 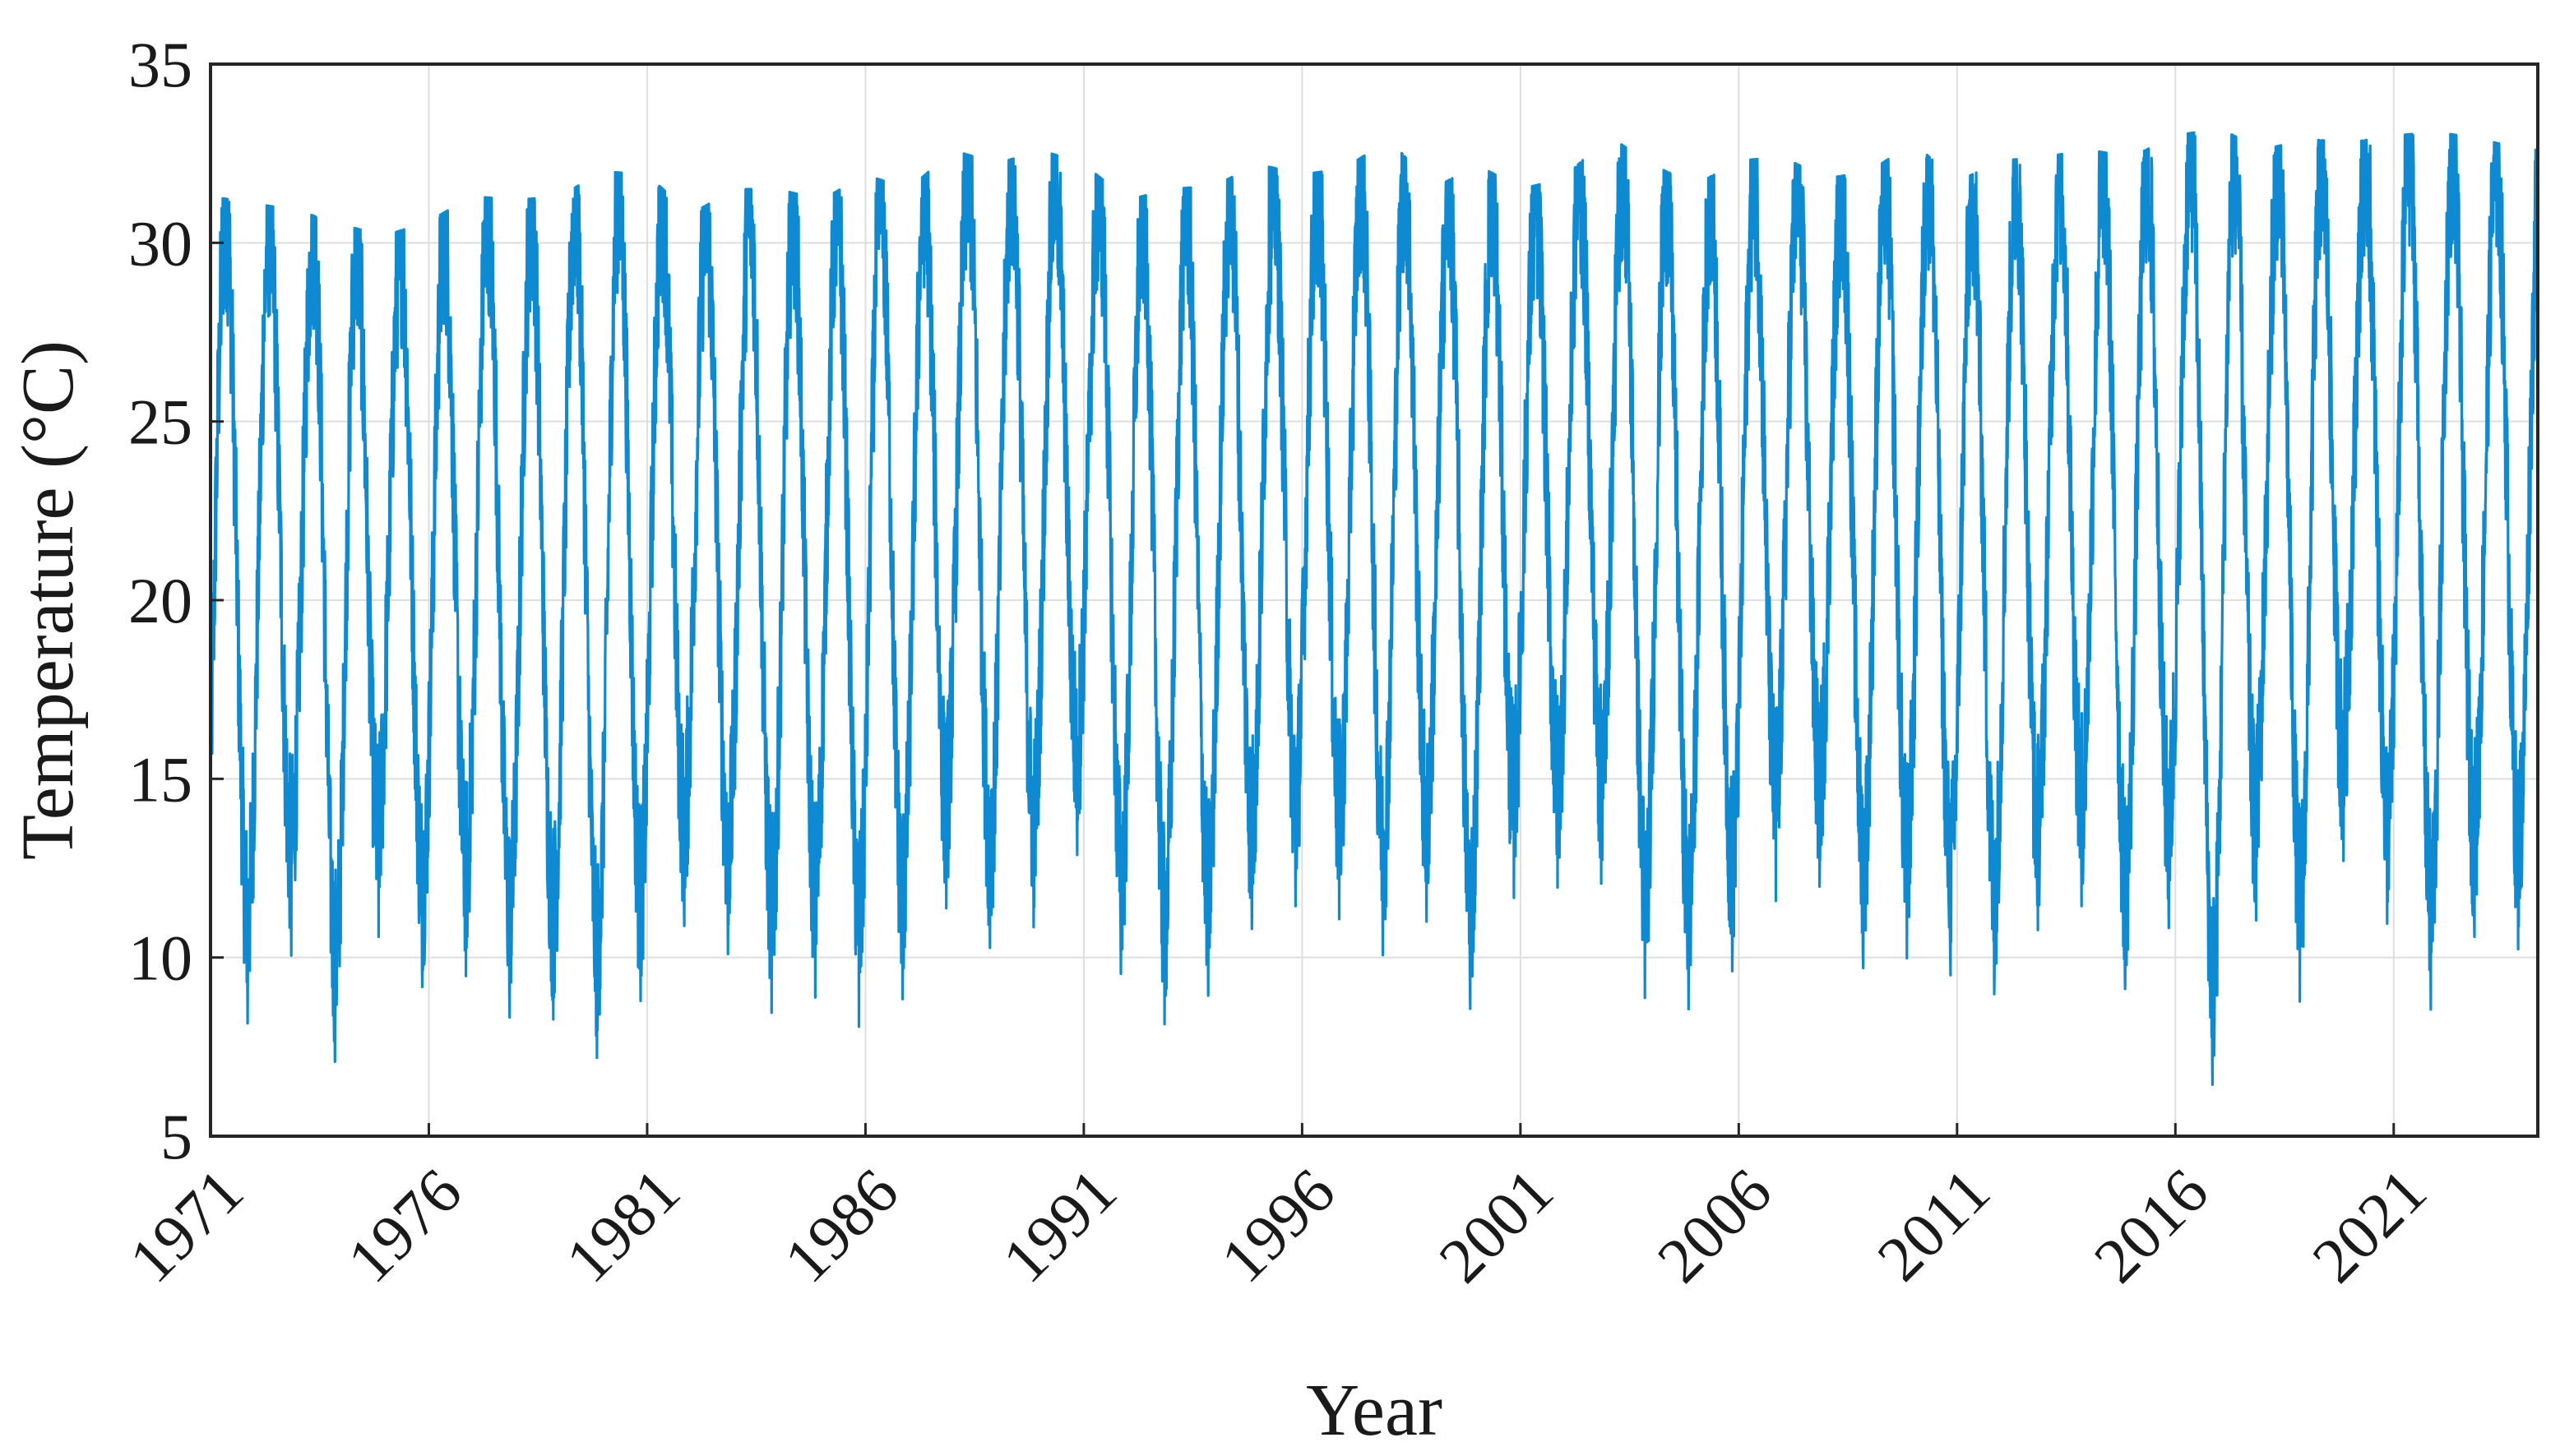 What do you see at coordinates (160, 422) in the screenshot?
I see `y-tick-label: 25` at bounding box center [160, 422].